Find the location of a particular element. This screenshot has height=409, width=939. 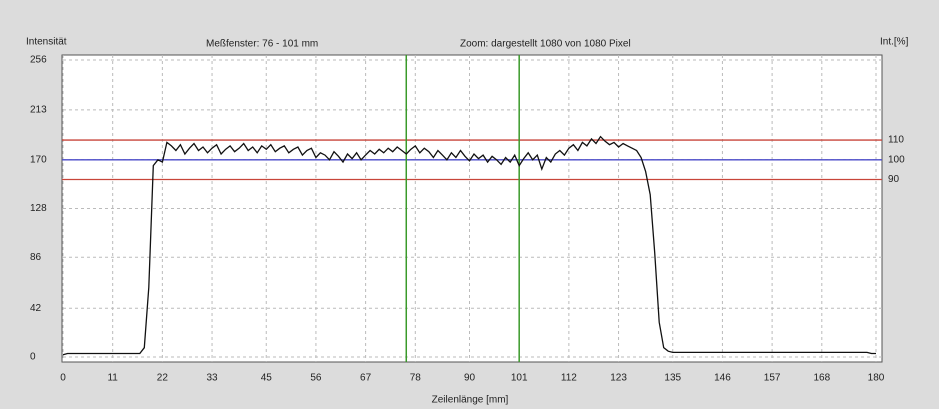

x-tick-label: 67 is located at coordinates (366, 378).